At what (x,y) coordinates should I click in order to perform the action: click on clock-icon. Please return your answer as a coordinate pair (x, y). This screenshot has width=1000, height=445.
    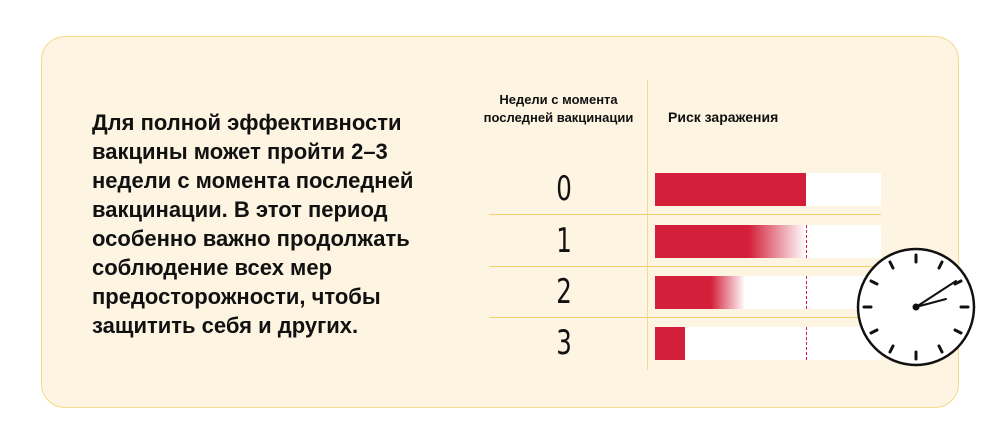
    Looking at the image, I should click on (916, 307).